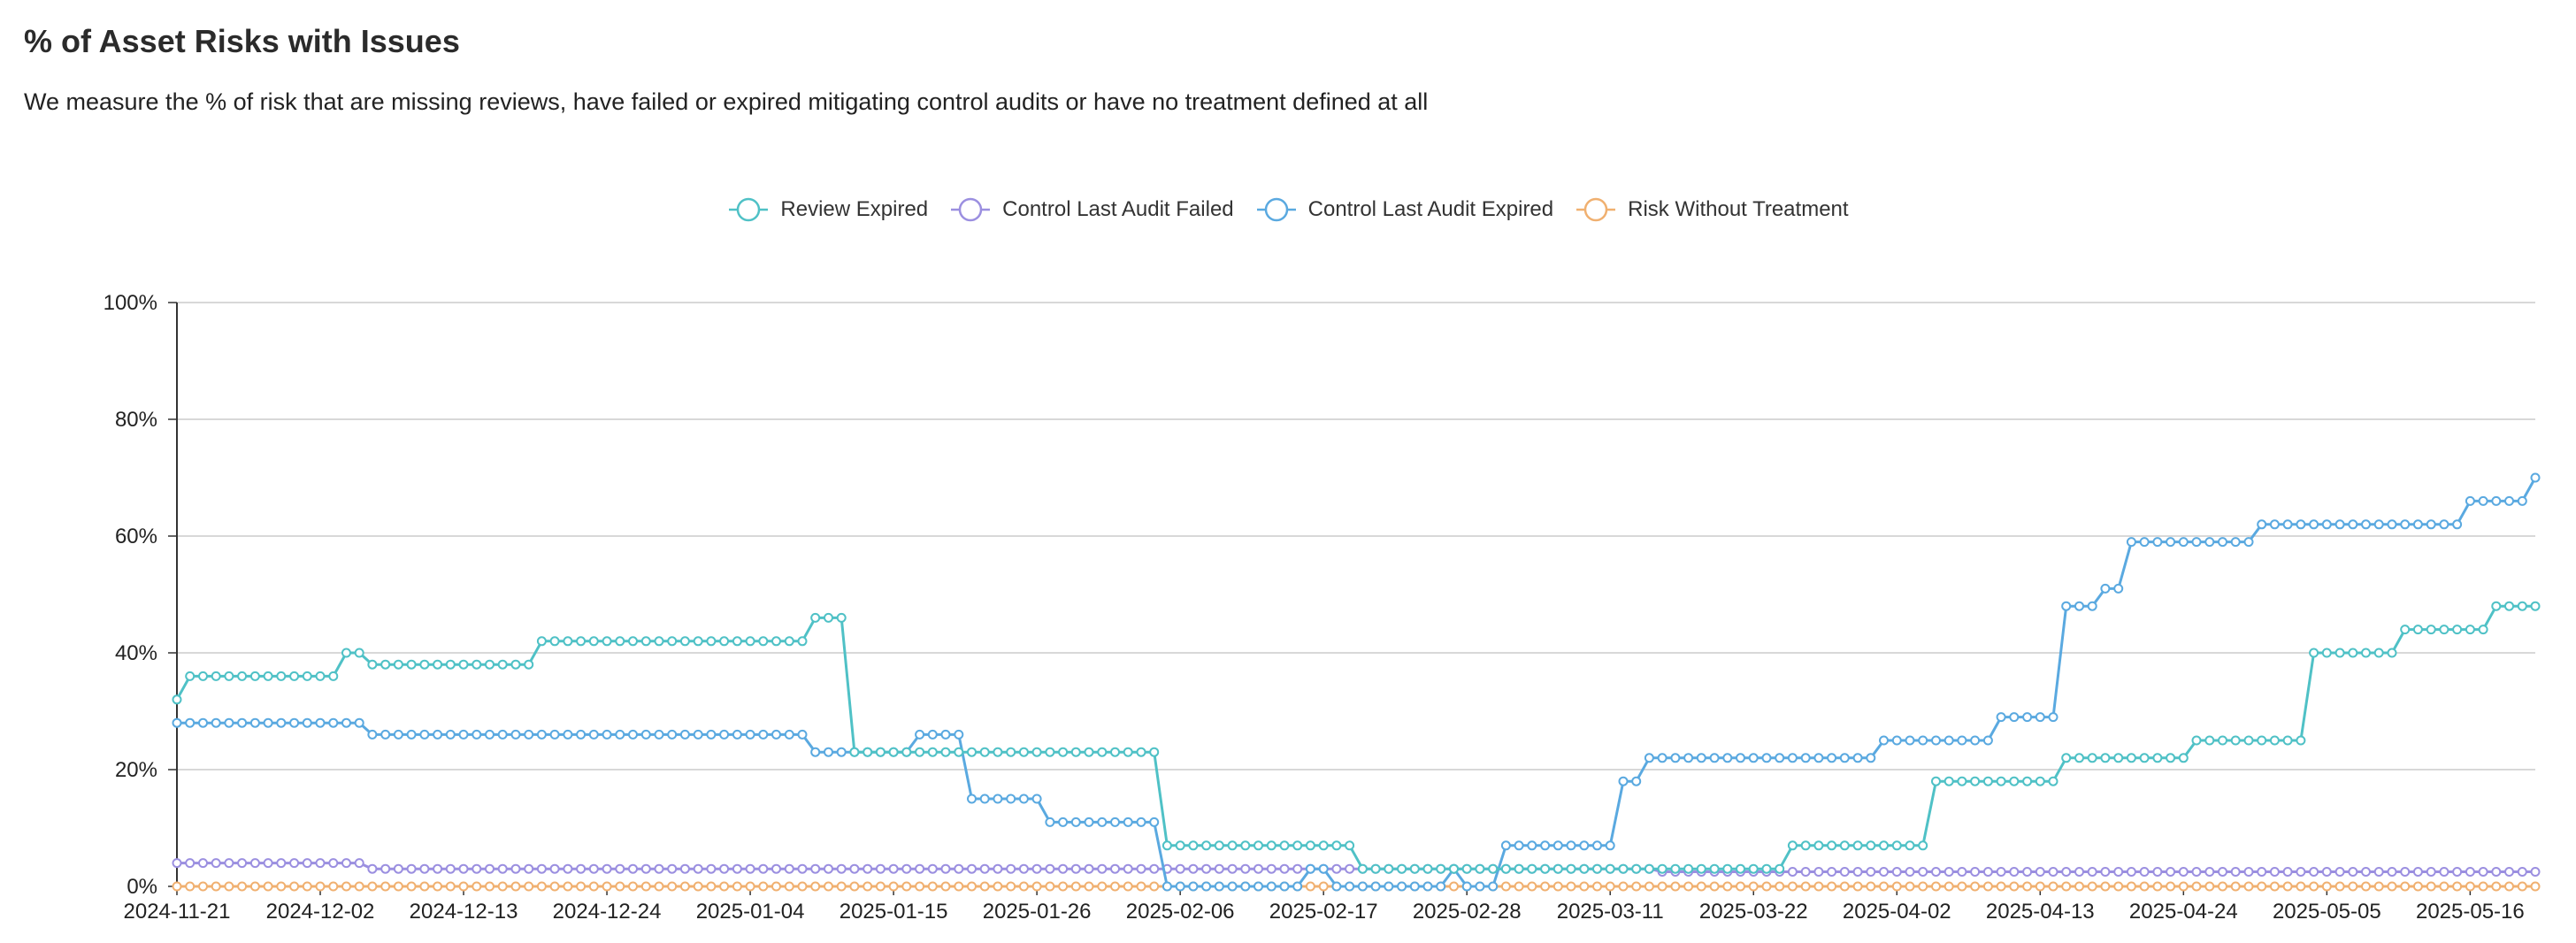 This screenshot has width=2576, height=943. Describe the element at coordinates (1091, 209) in the screenshot. I see `legend-item: Control Last Audit Failed` at that location.